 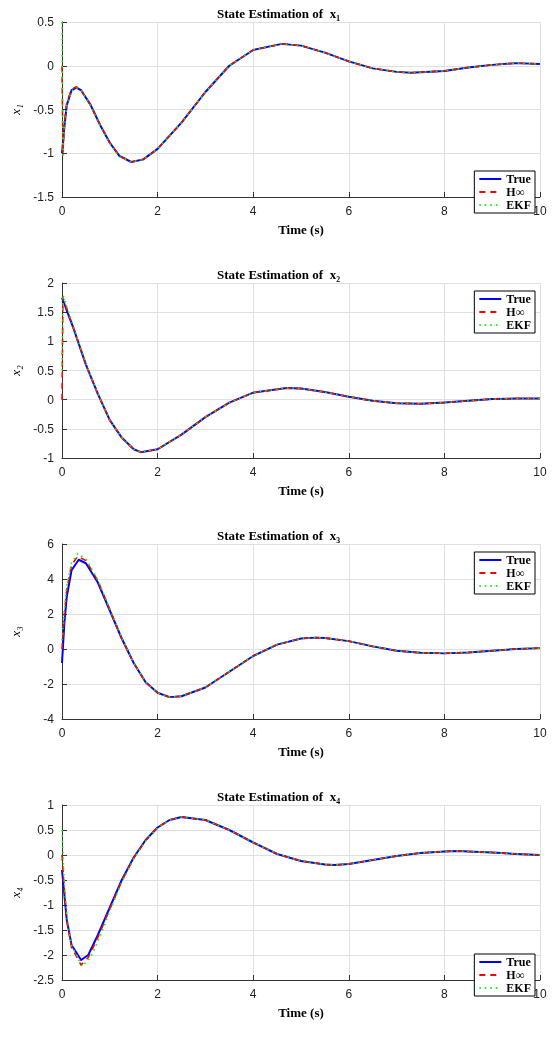 What do you see at coordinates (51, 544) in the screenshot?
I see `y-tick-label: 6` at bounding box center [51, 544].